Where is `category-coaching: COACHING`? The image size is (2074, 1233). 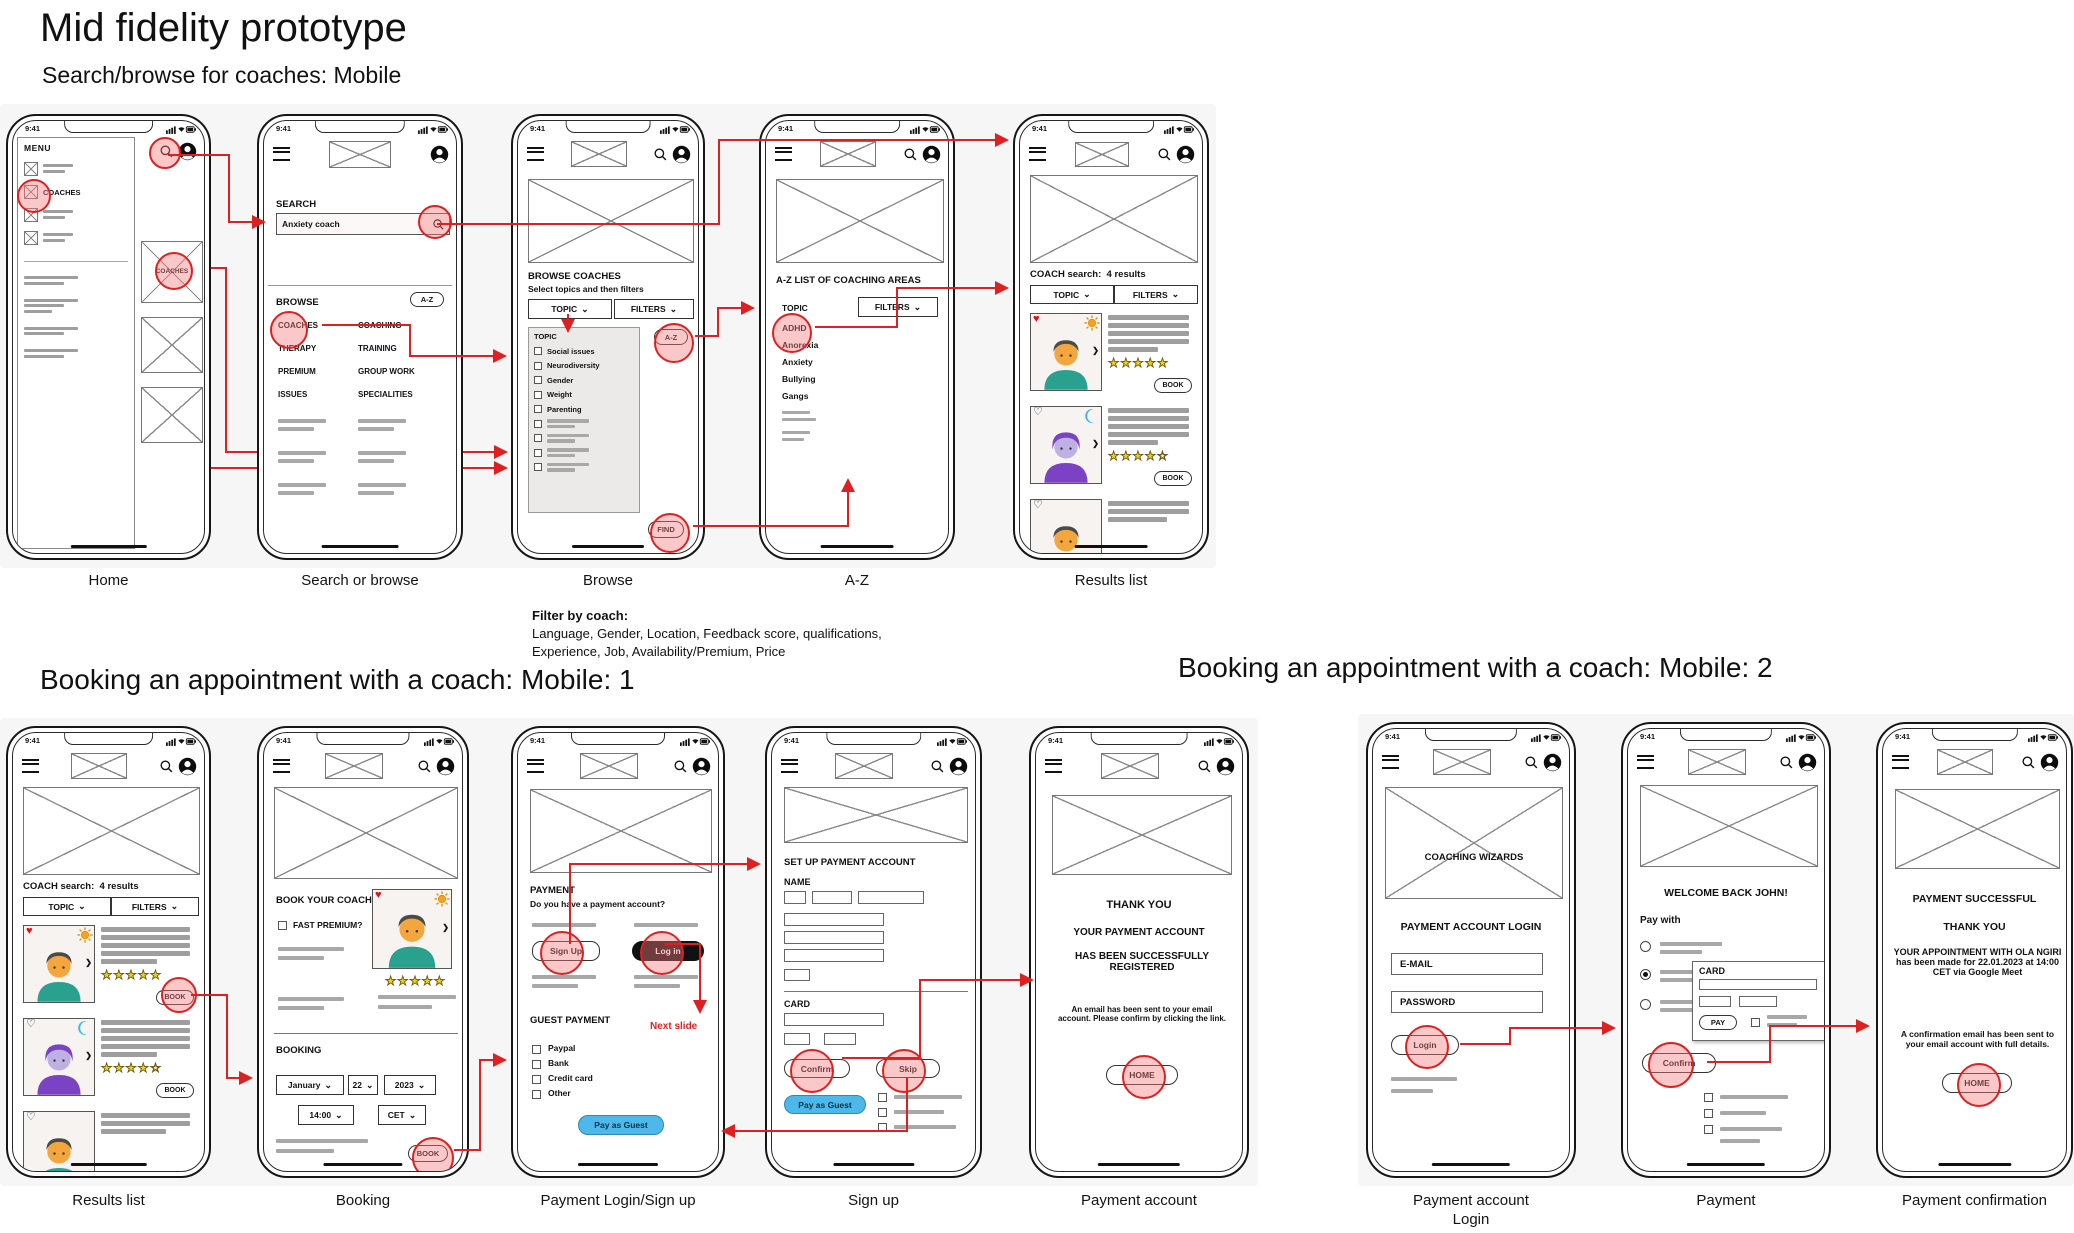 category-coaching: COACHING is located at coordinates (380, 325).